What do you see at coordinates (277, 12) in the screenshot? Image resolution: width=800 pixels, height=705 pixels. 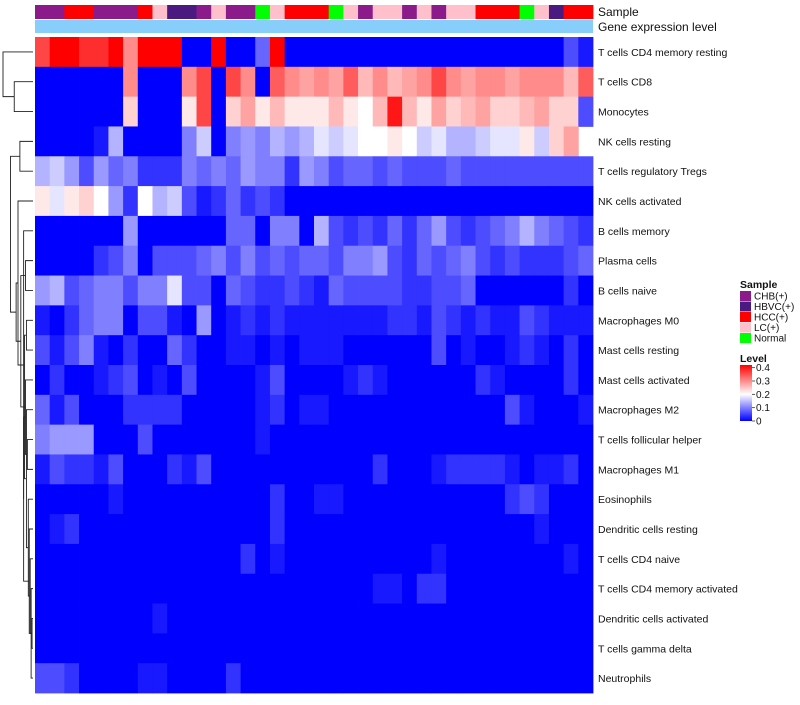 I see `sample-track-cell` at bounding box center [277, 12].